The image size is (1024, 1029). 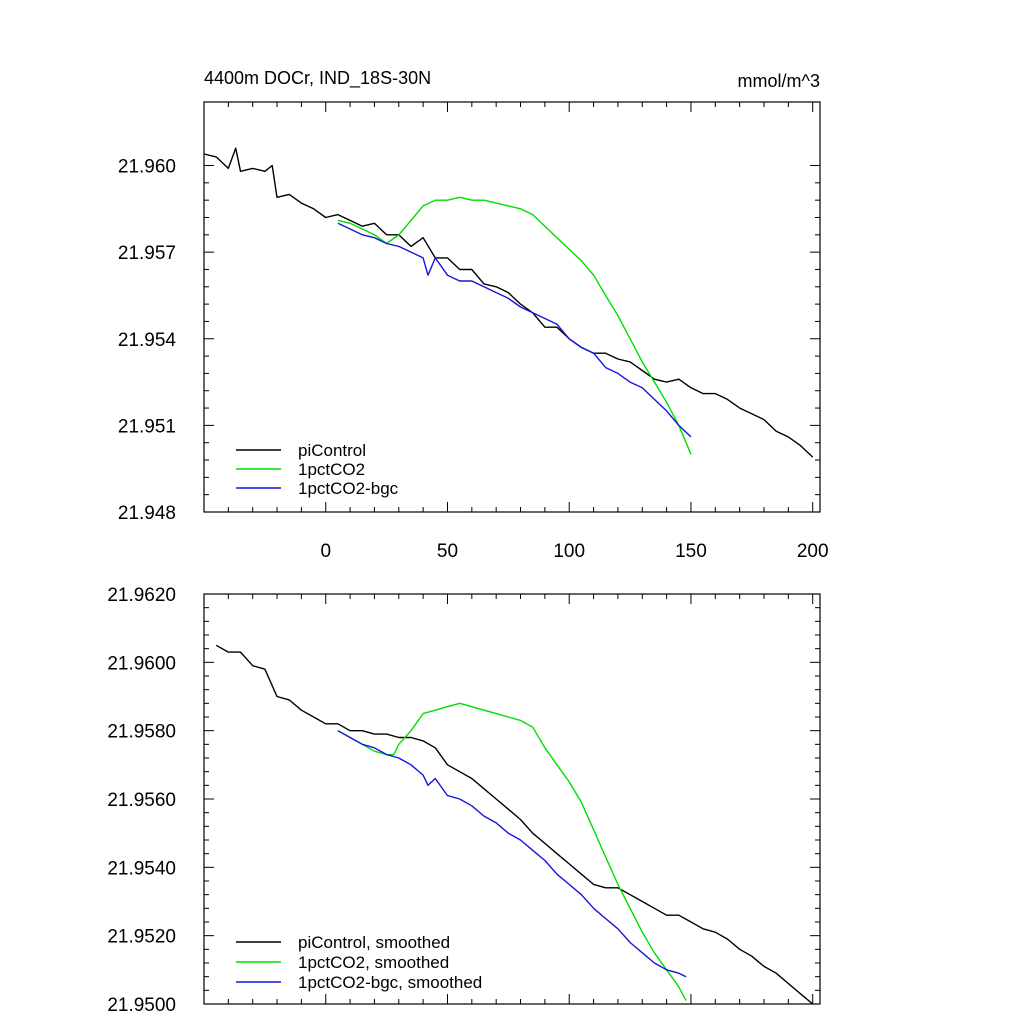 What do you see at coordinates (348, 488) in the screenshot?
I see `top-legend-label: 1pctCO2-bgc` at bounding box center [348, 488].